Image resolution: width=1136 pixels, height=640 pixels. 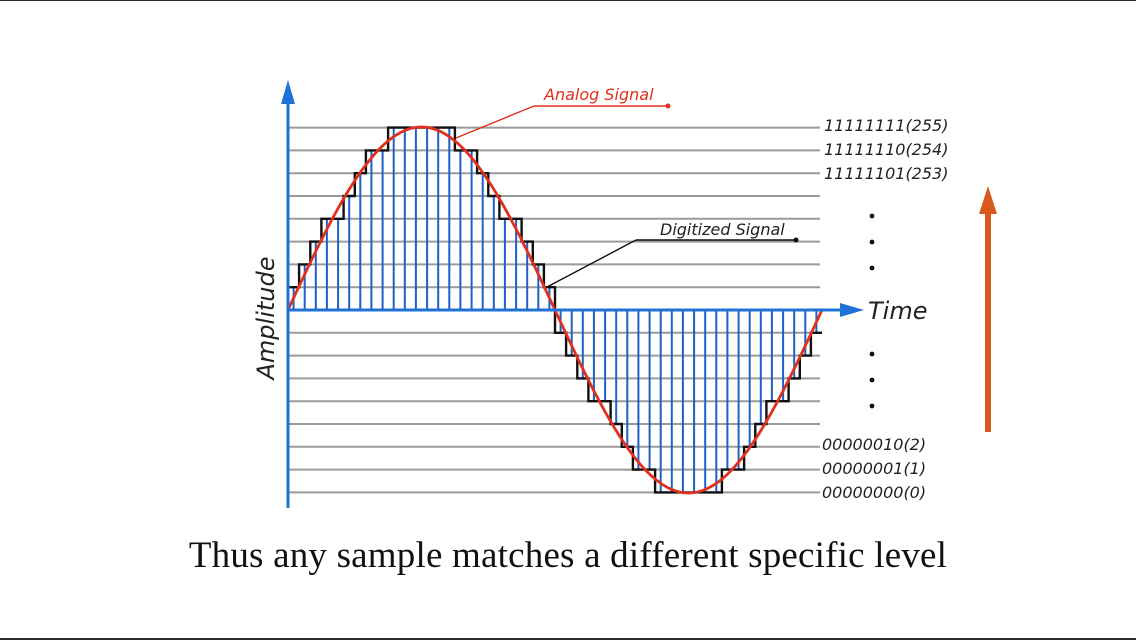 What do you see at coordinates (886, 125) in the screenshot?
I see `level-label-255: 11111111(255)` at bounding box center [886, 125].